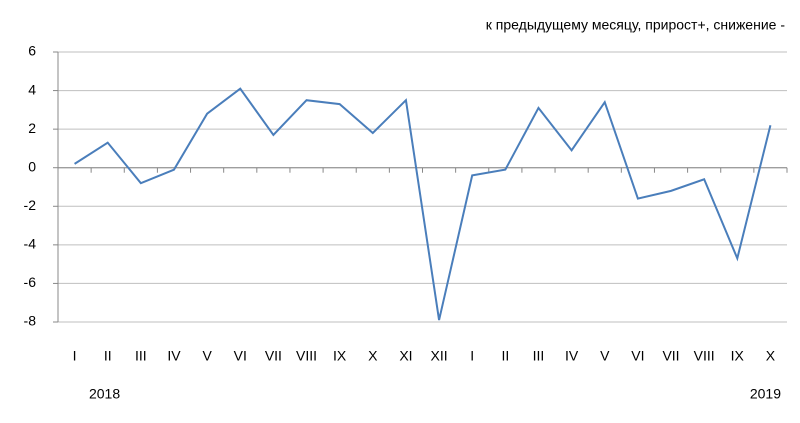  Describe the element at coordinates (765, 394) in the screenshot. I see `year-label: 2019` at that location.